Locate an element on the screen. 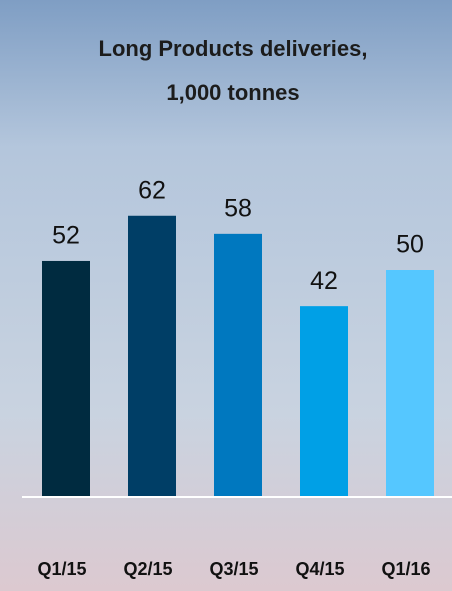 The image size is (452, 591). x-tick-label: Q1/16 is located at coordinates (405, 569).